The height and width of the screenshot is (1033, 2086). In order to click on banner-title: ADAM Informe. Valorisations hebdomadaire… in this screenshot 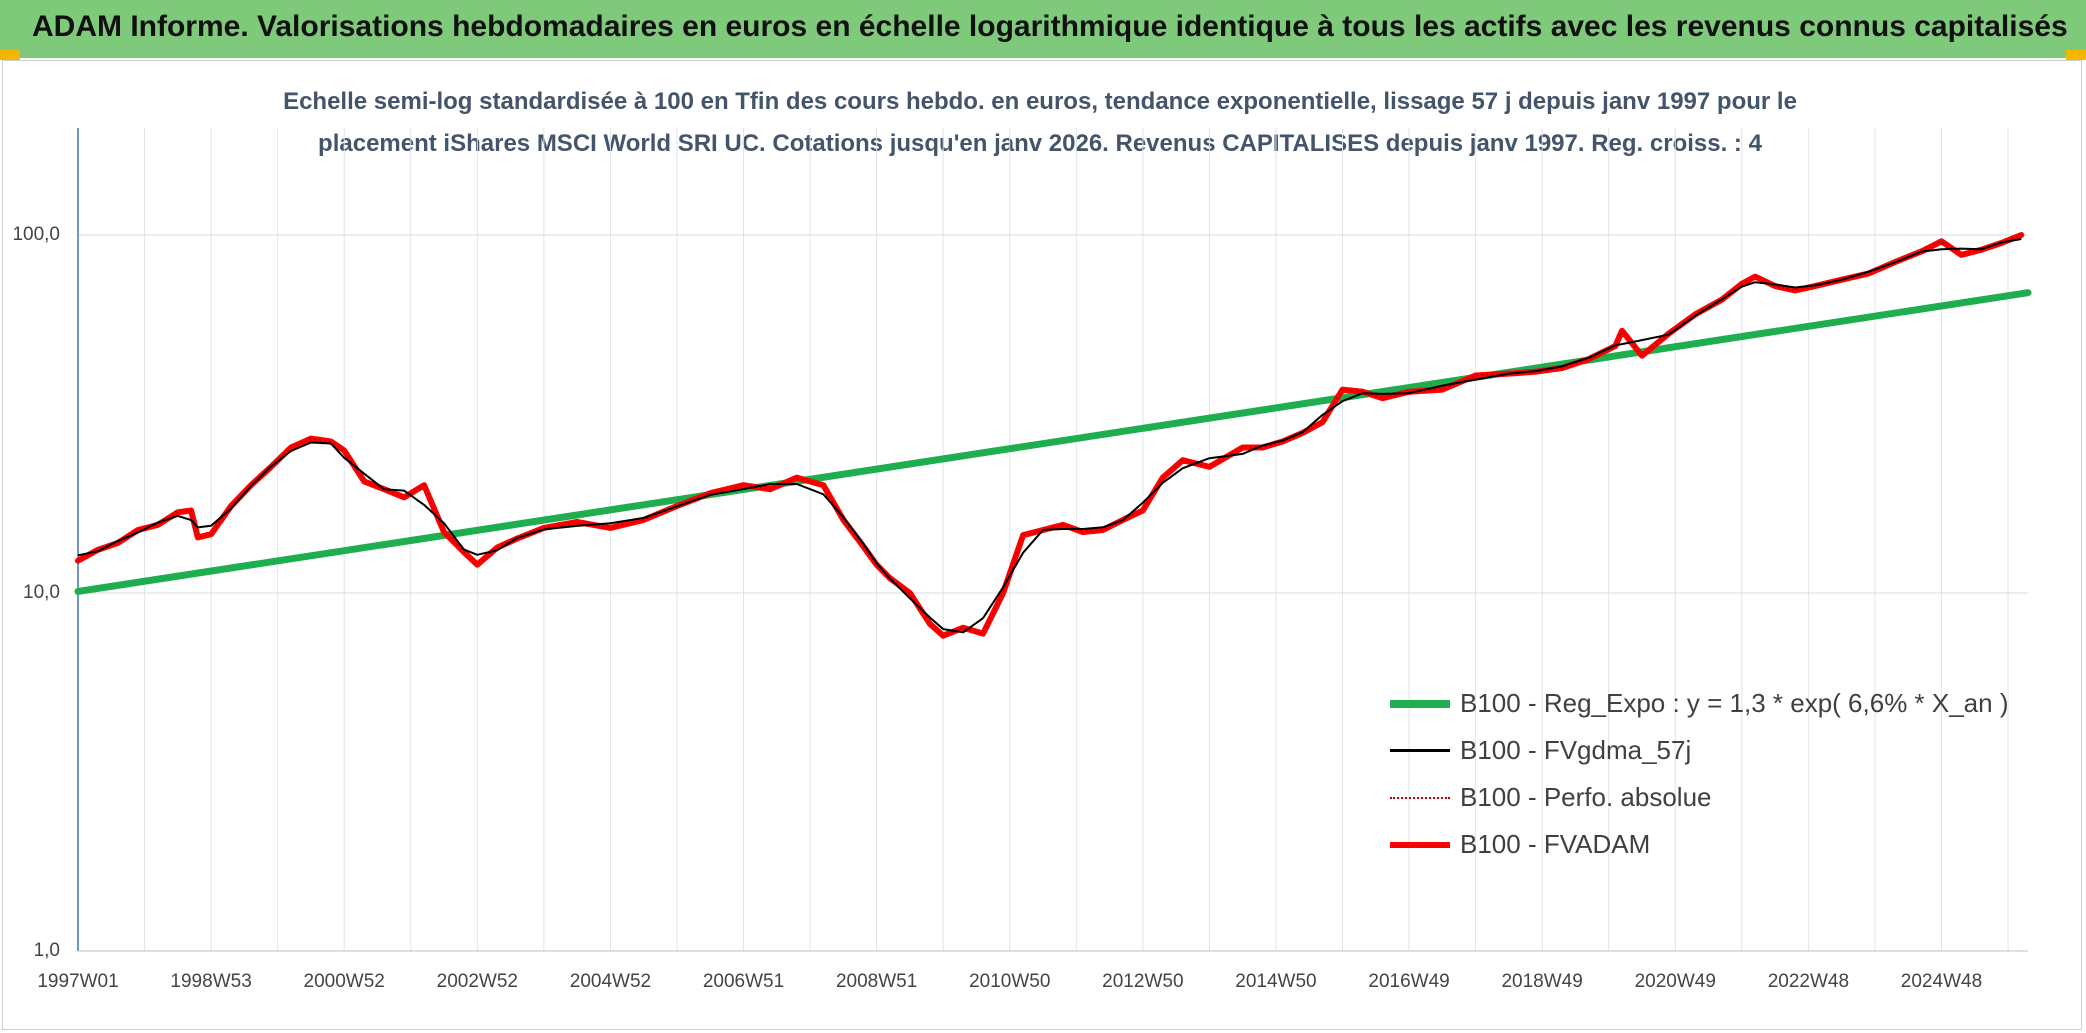, I will do `click(1050, 26)`.